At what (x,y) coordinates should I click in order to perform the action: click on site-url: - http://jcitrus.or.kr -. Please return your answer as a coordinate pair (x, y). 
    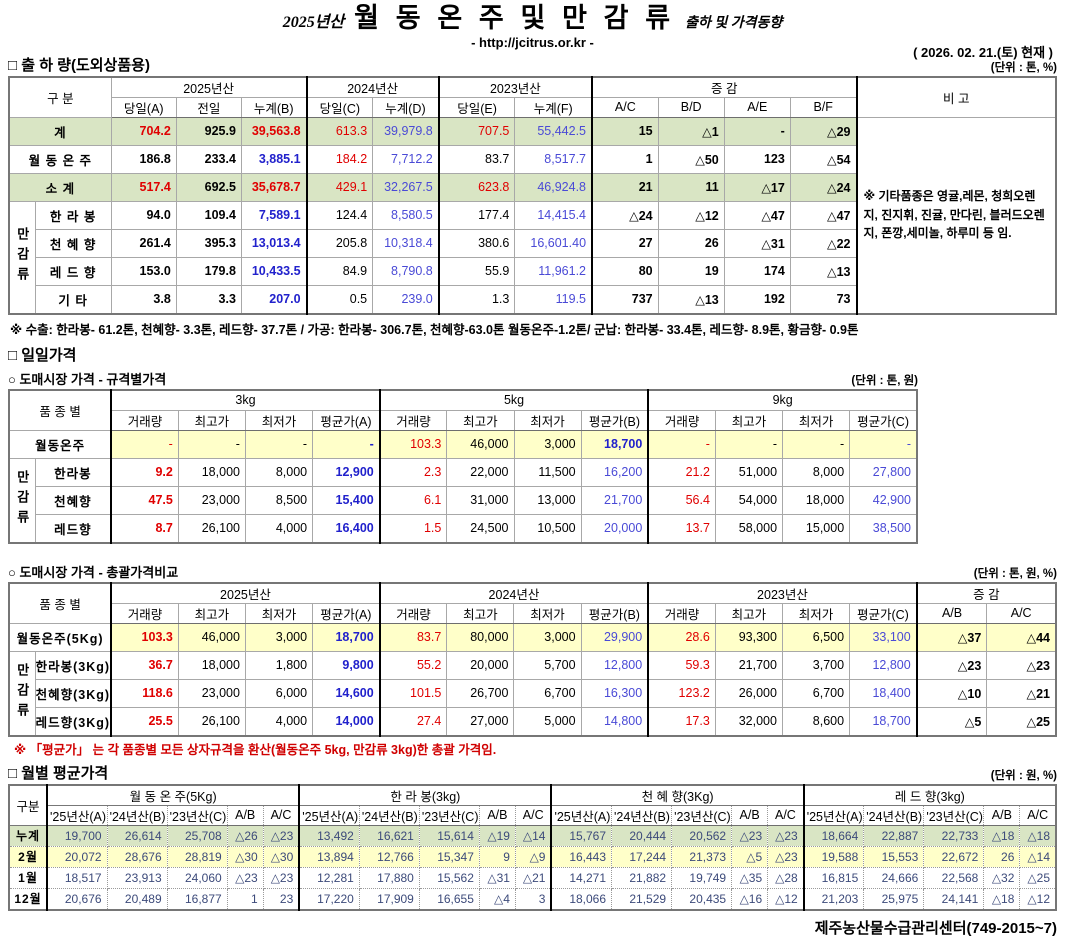
    Looking at the image, I should click on (532, 42).